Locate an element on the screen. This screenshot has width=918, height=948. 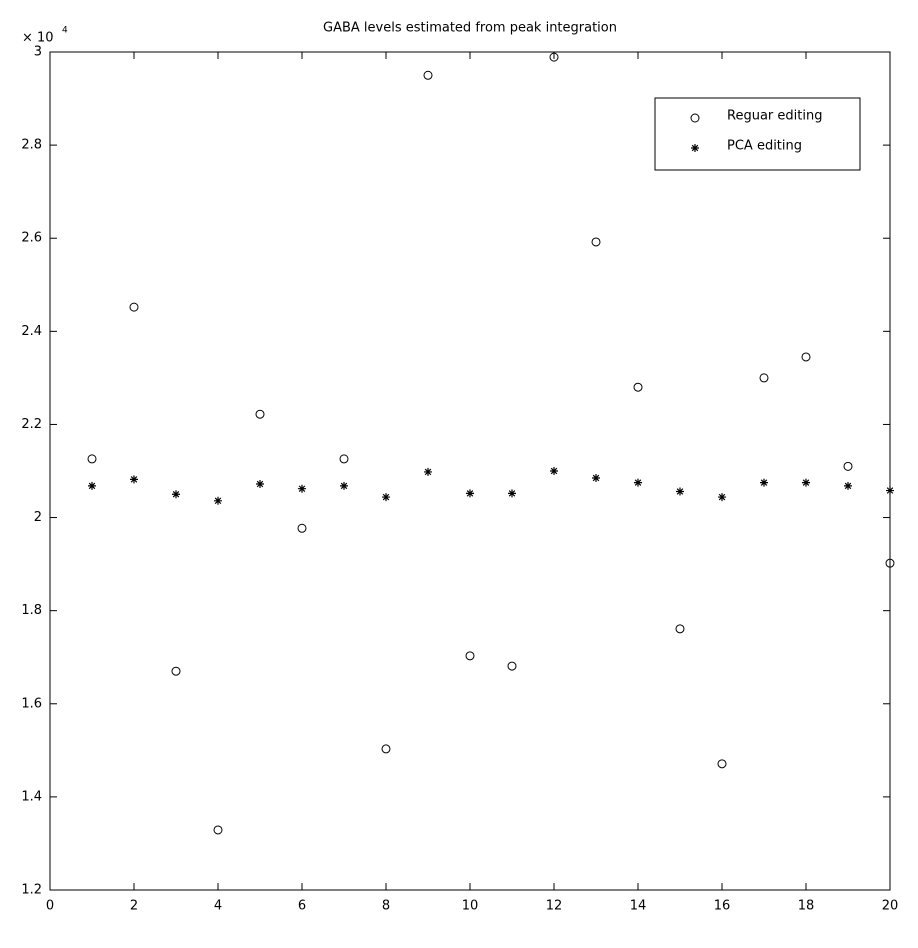
axis-multiplier: × 10 is located at coordinates (38, 38).